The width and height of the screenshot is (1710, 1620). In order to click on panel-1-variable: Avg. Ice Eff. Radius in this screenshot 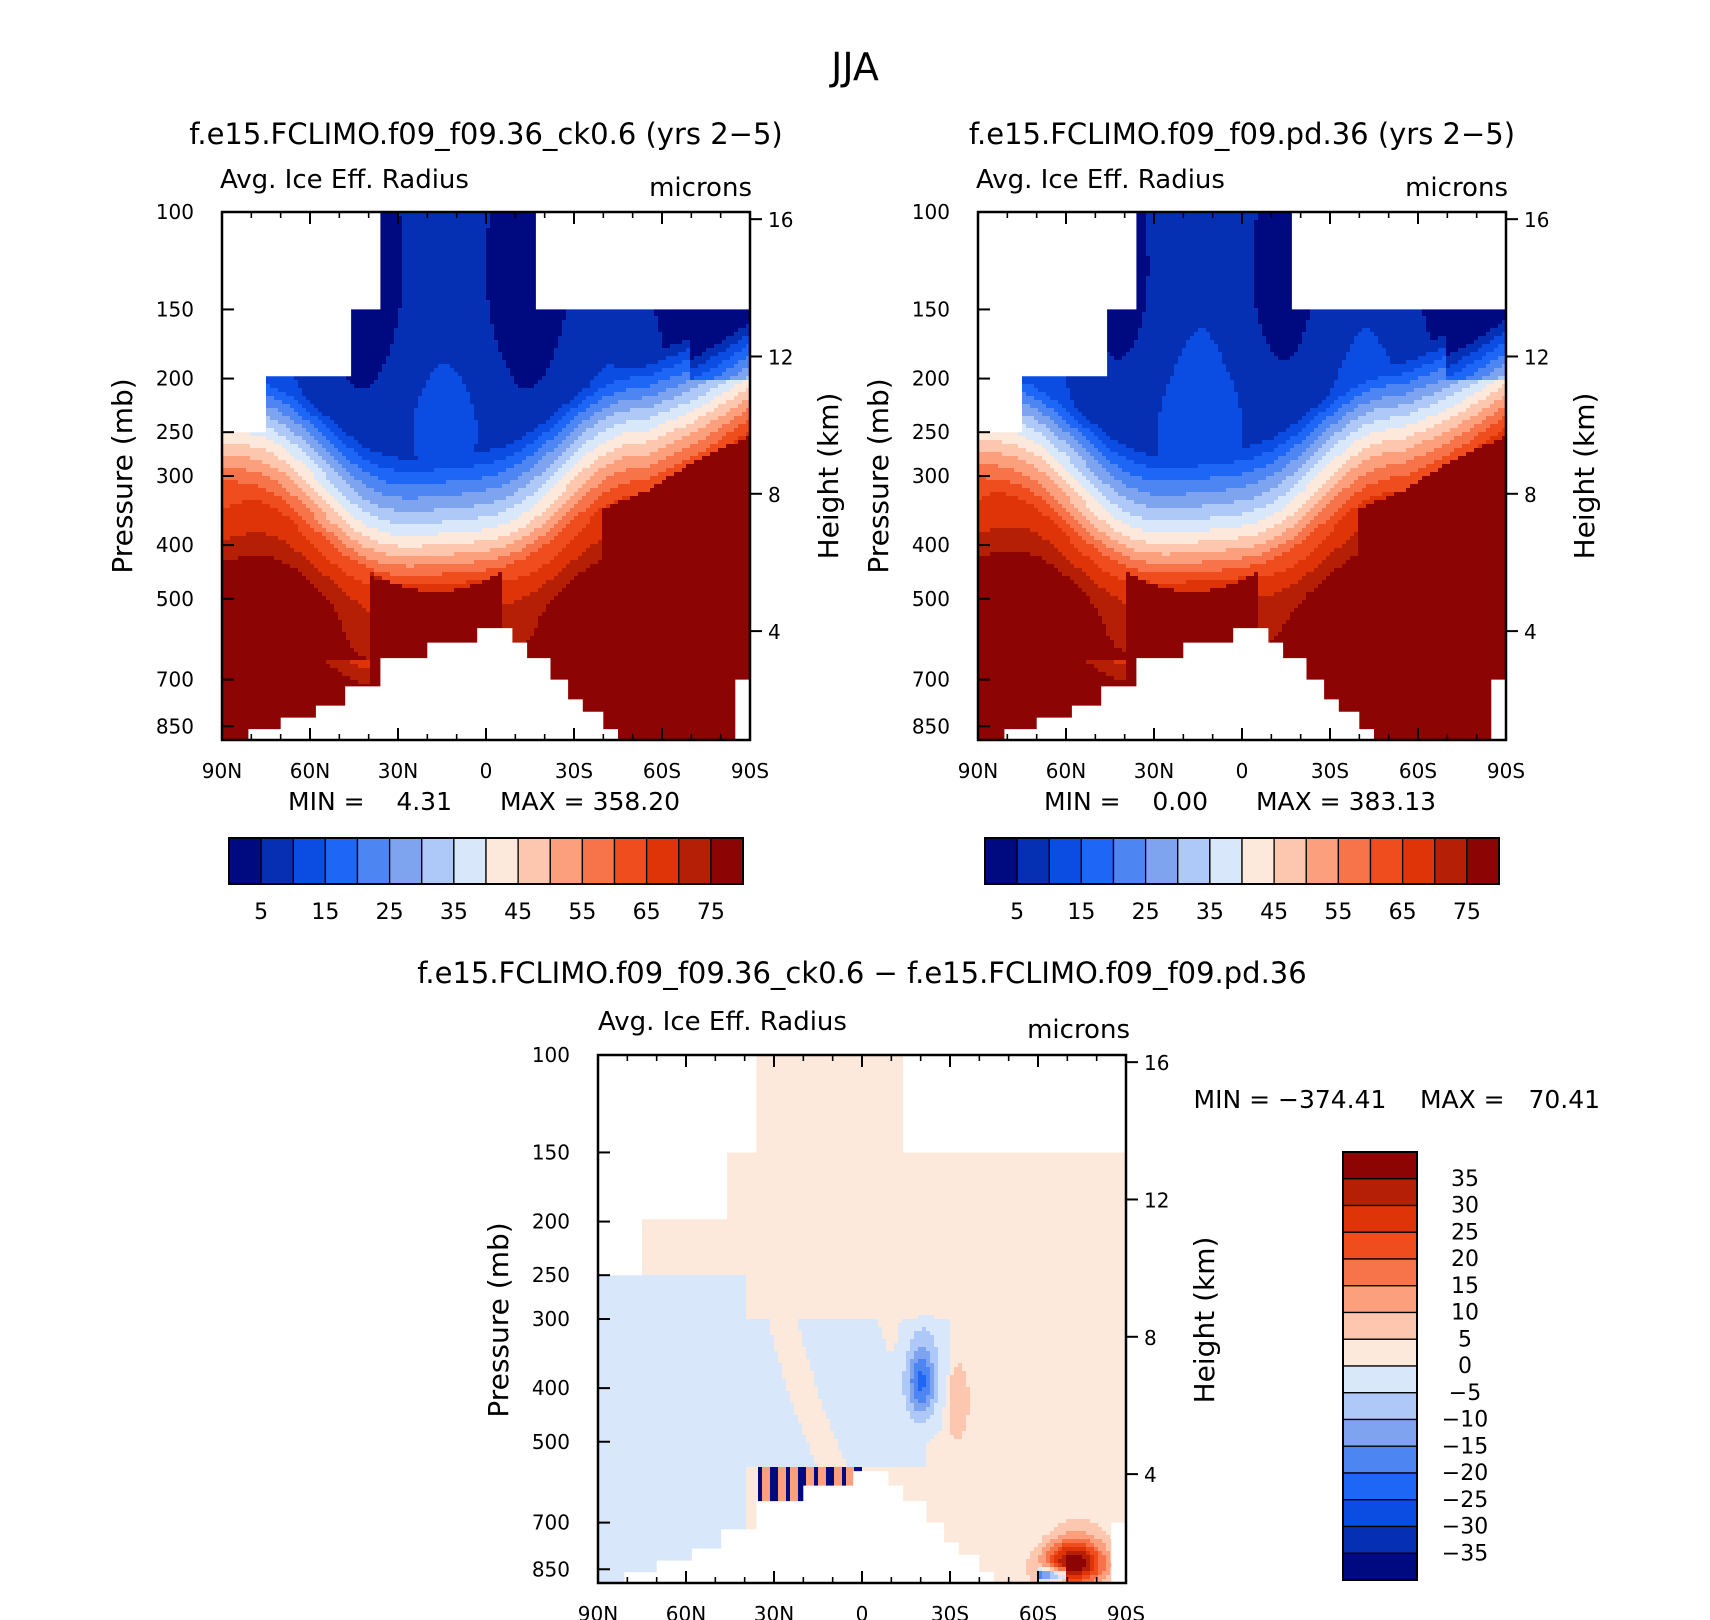, I will do `click(344, 180)`.